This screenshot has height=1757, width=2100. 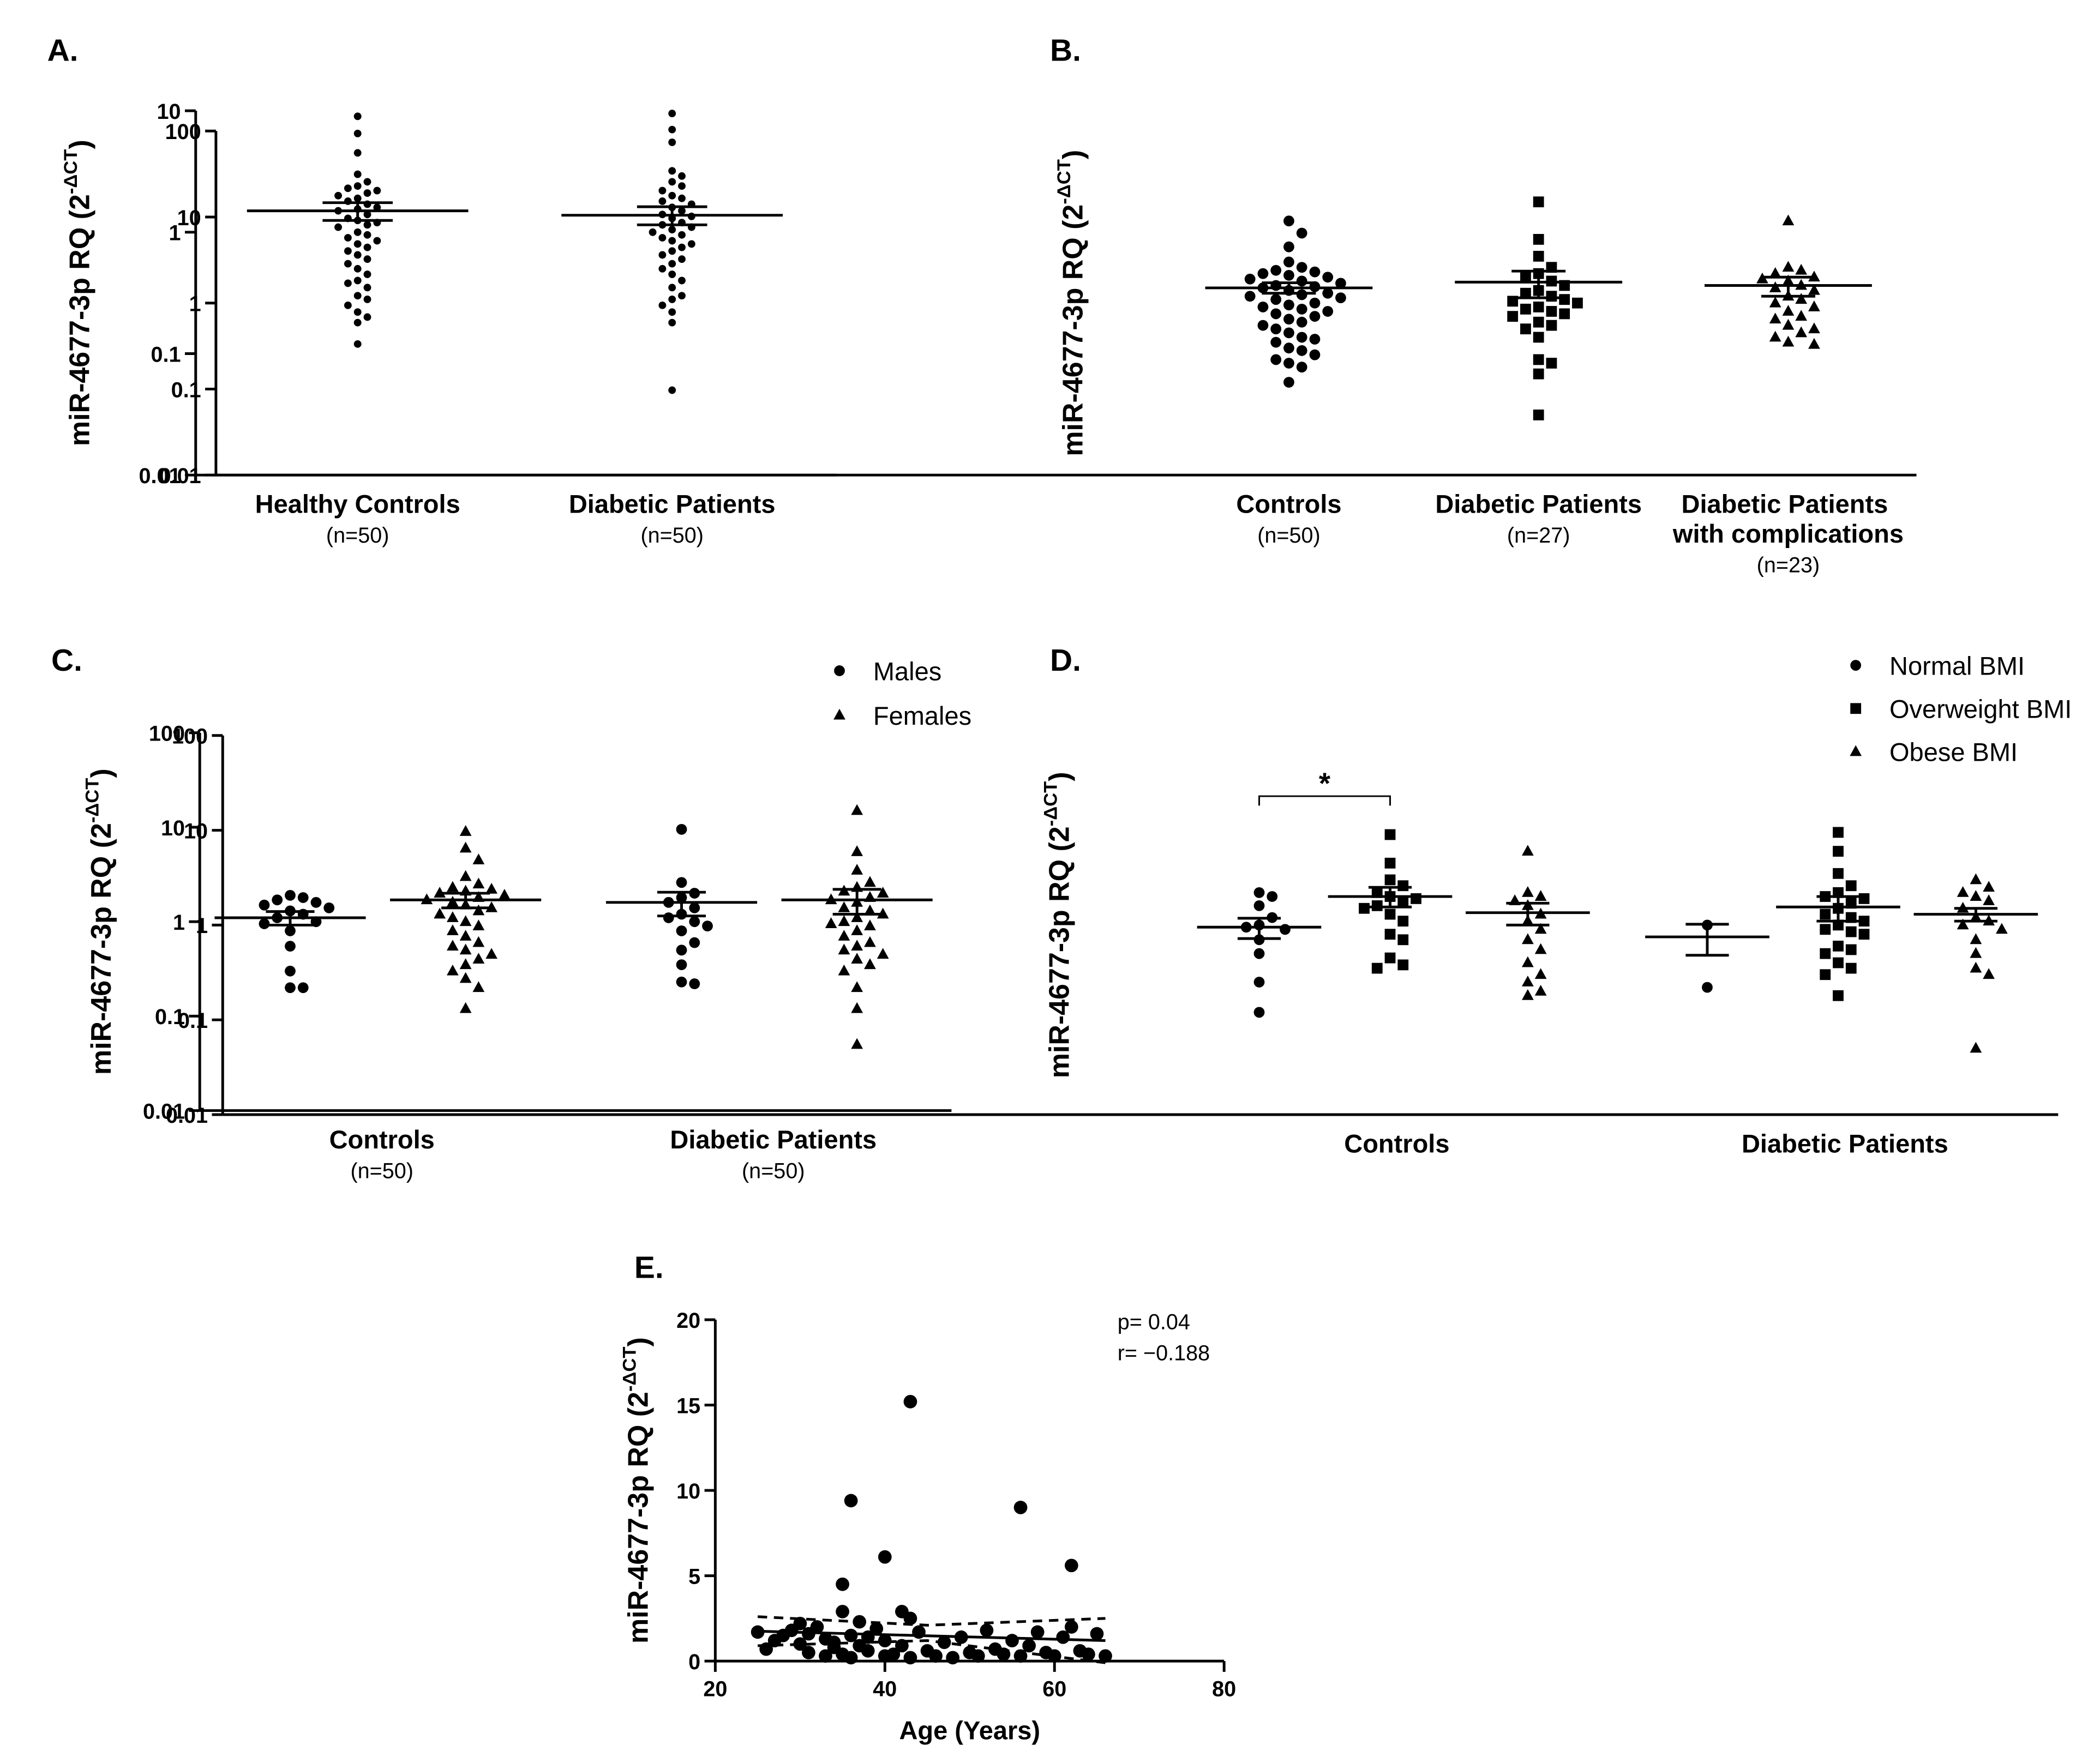 I want to click on y-axis-label-sup: -ΔCT, so click(x=1050, y=804).